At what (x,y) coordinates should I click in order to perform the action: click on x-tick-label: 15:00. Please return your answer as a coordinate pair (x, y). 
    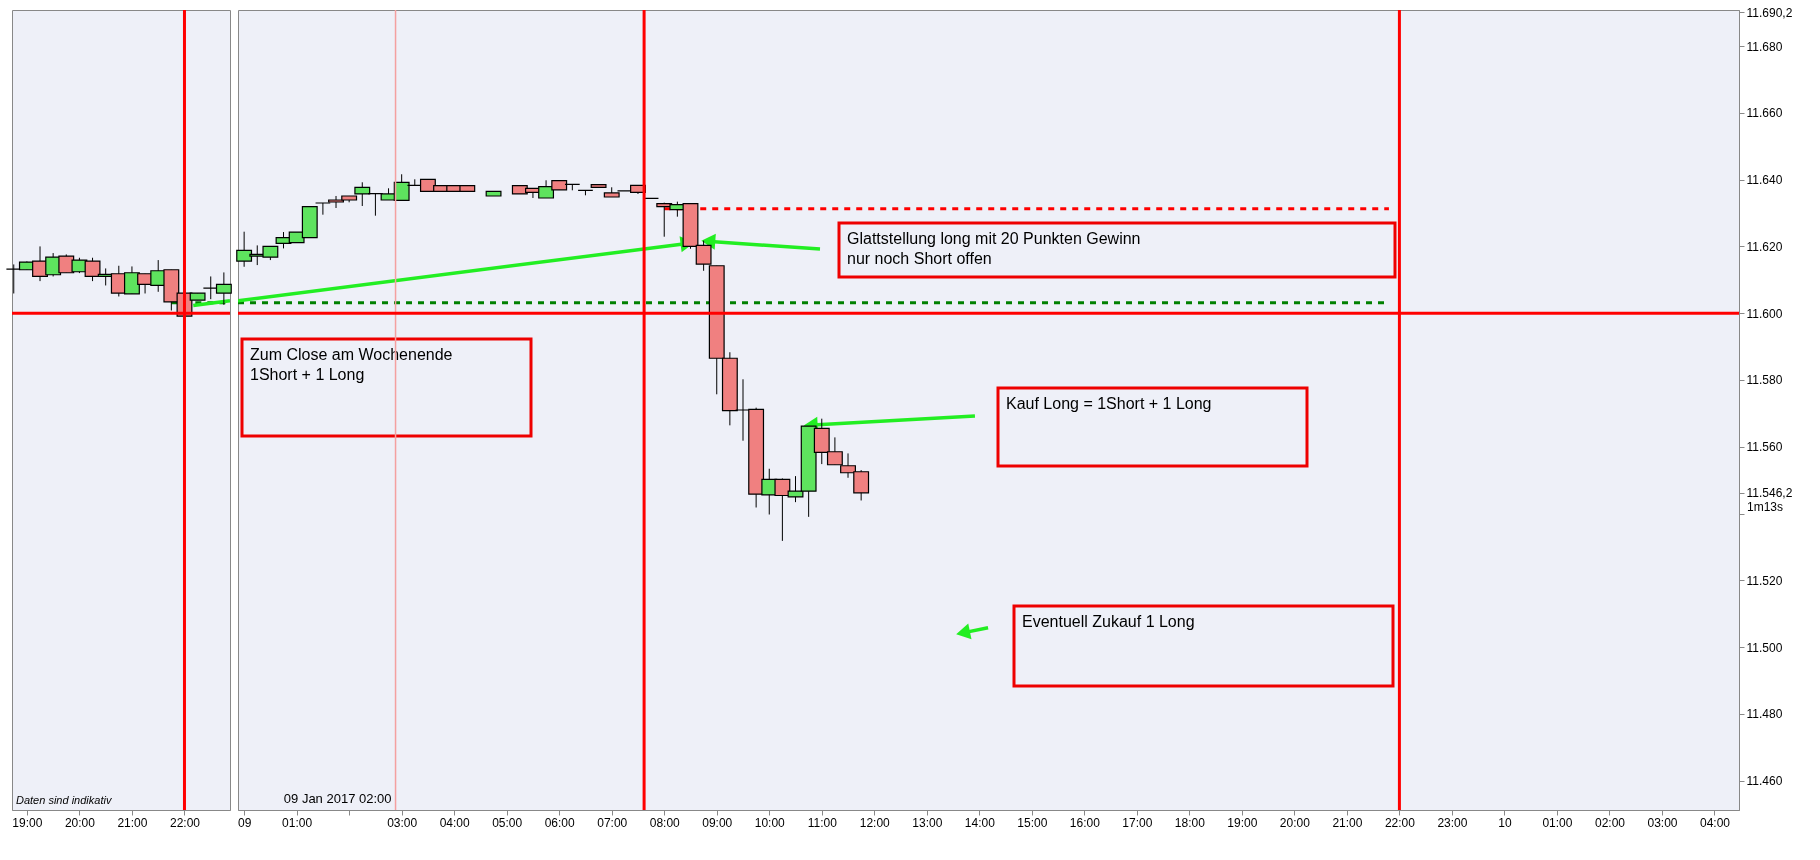
    Looking at the image, I should click on (1032, 822).